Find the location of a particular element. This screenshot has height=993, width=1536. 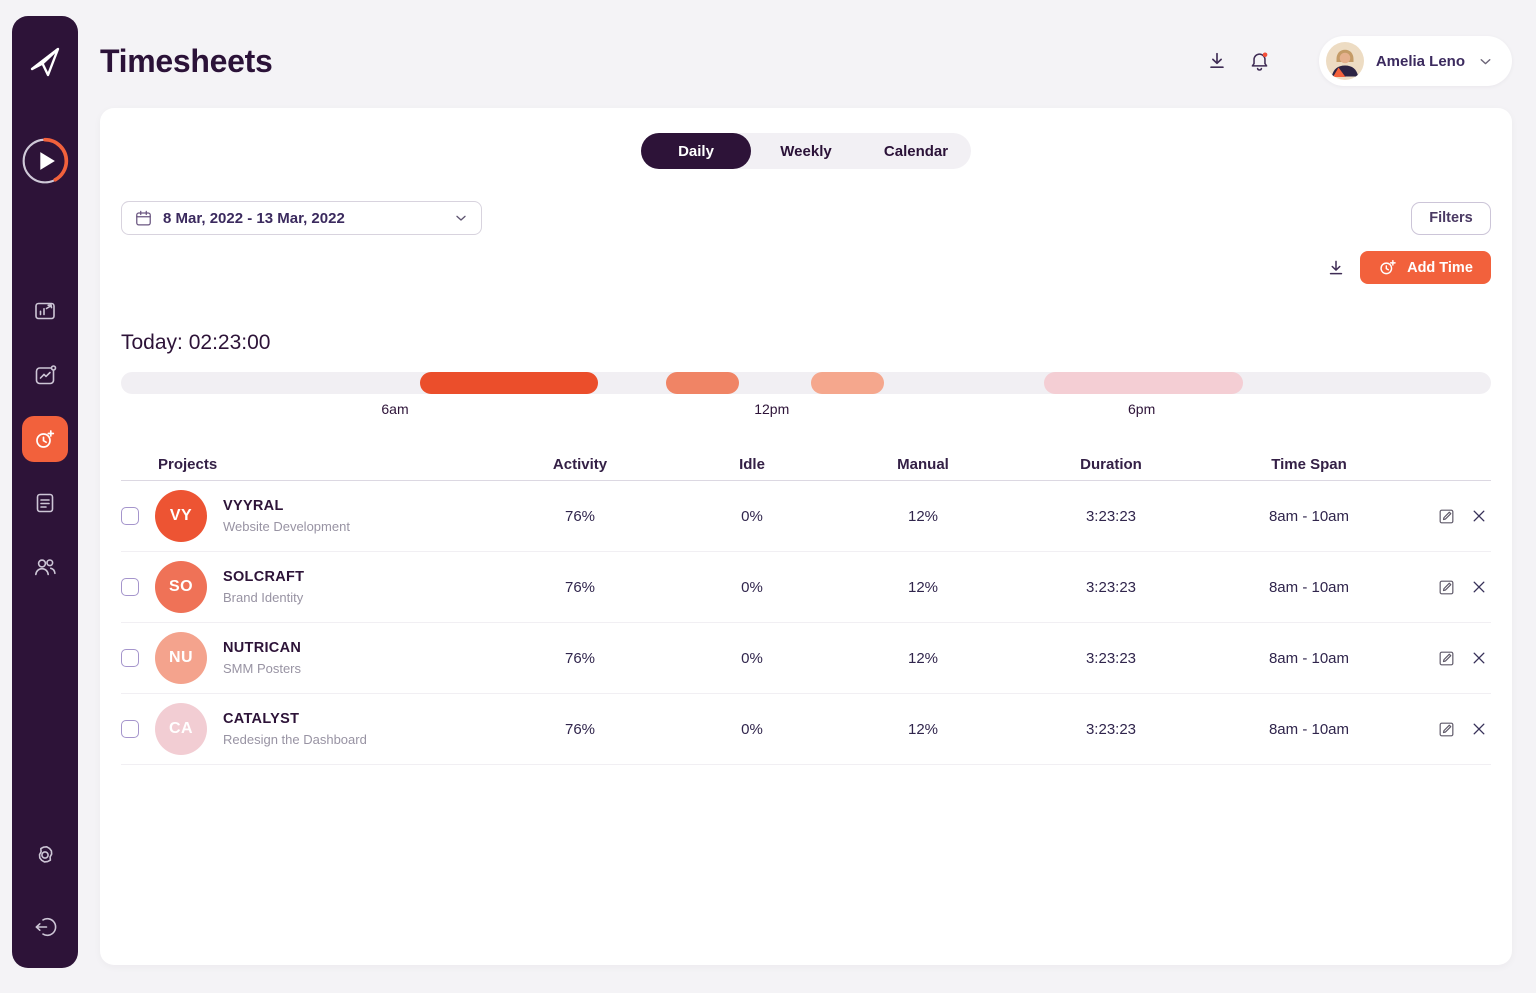

user-menu: Amelia Leno is located at coordinates (1415, 61).